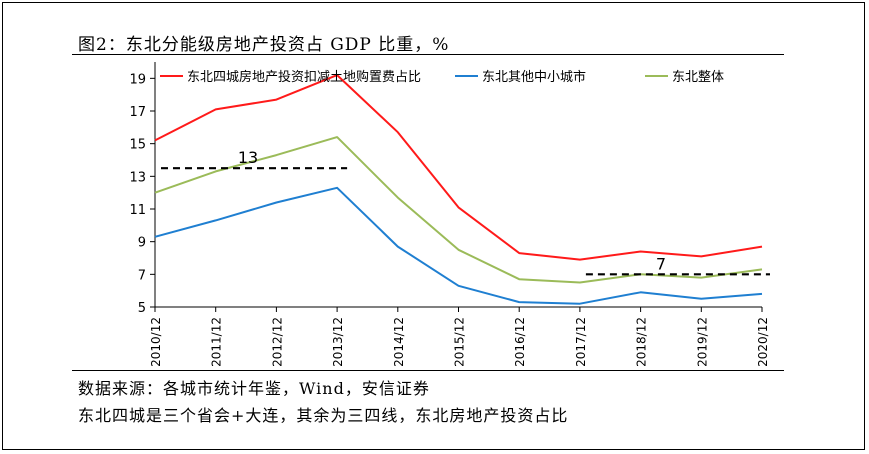 This screenshot has height=454, width=869. Describe the element at coordinates (254, 388) in the screenshot. I see `source-text: 数据来源：各城市统计年鉴，Wind，安信证券` at that location.